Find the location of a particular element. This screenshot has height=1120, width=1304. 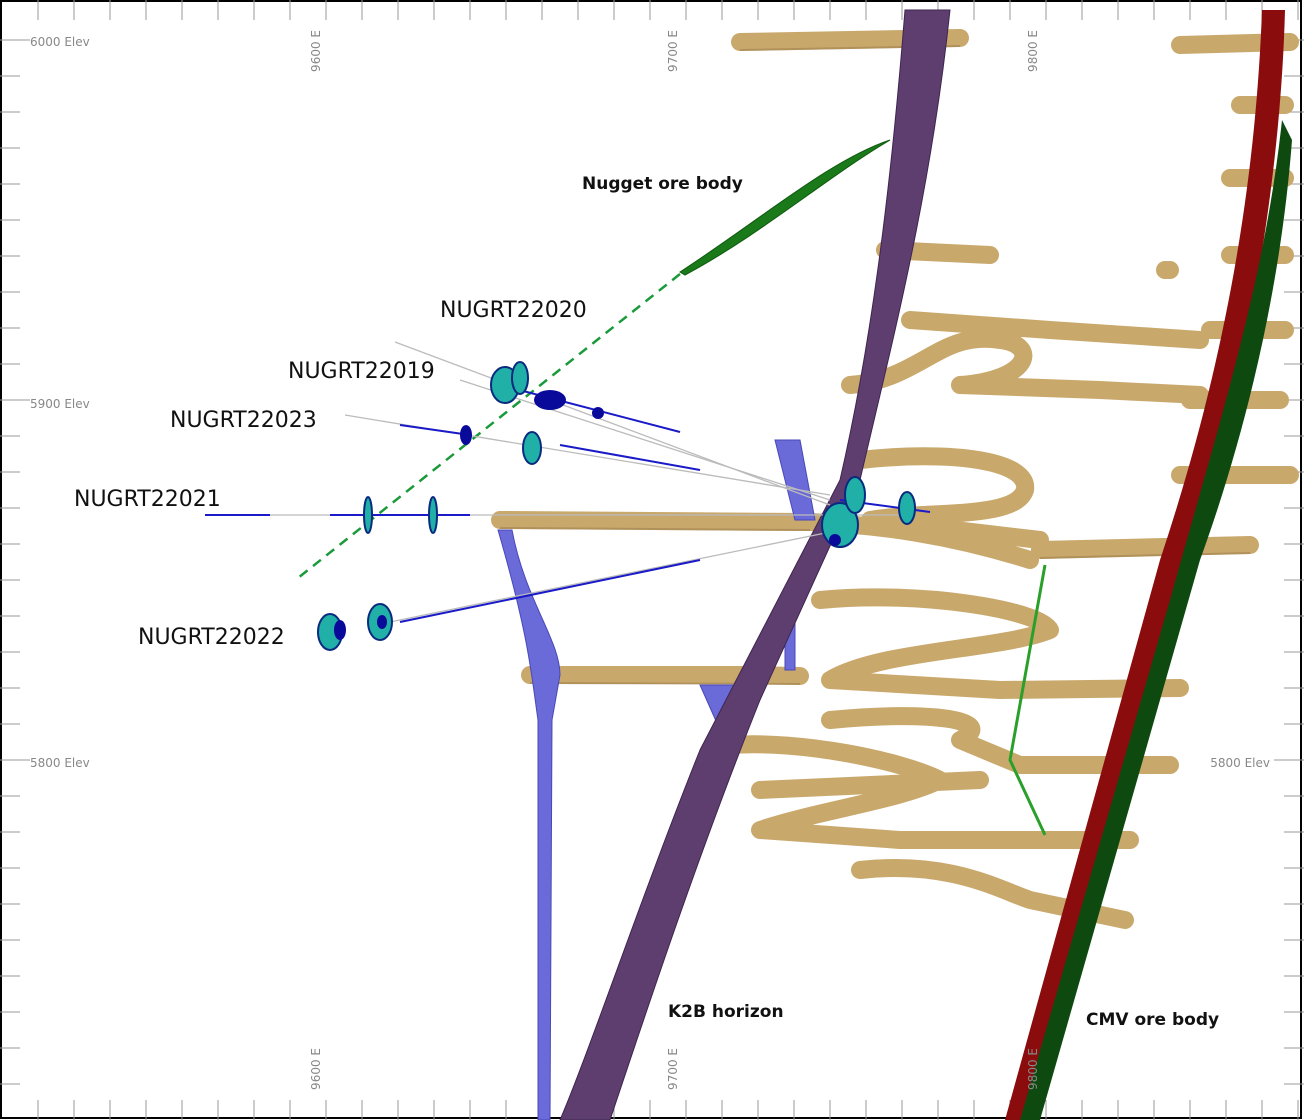

hole-label: NUGRT22022 is located at coordinates (211, 637).